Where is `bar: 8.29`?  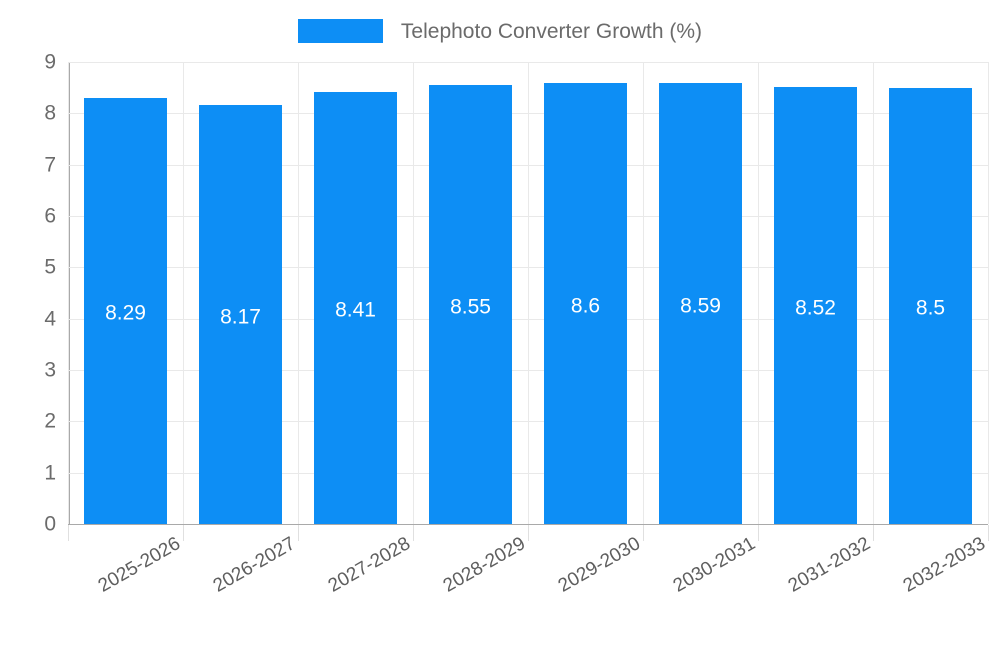 bar: 8.29 is located at coordinates (125, 311).